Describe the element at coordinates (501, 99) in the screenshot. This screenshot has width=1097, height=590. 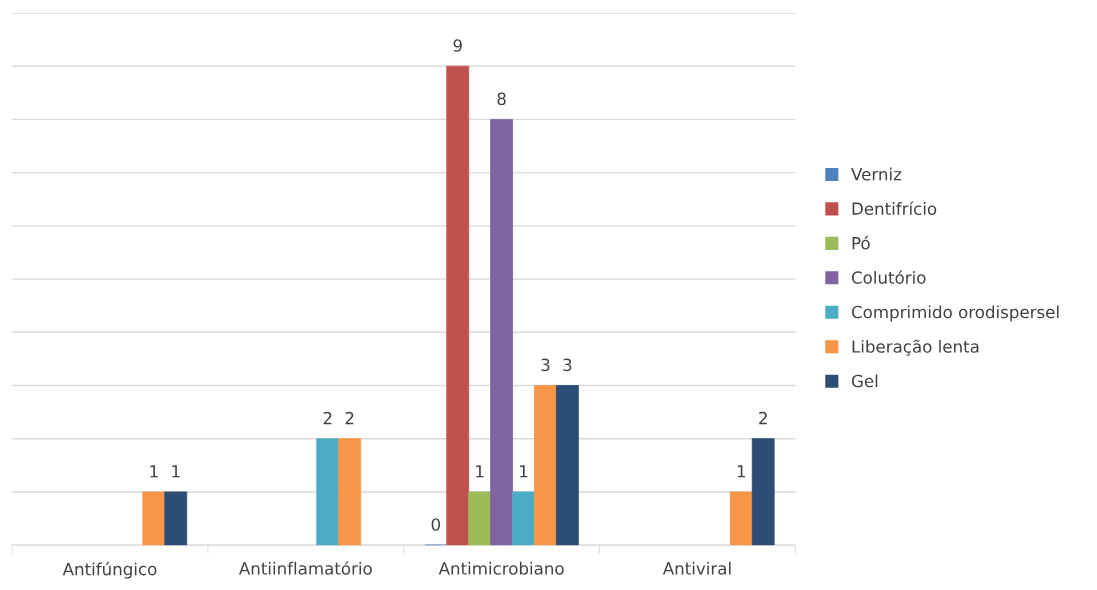
I see `data-label: 8` at that location.